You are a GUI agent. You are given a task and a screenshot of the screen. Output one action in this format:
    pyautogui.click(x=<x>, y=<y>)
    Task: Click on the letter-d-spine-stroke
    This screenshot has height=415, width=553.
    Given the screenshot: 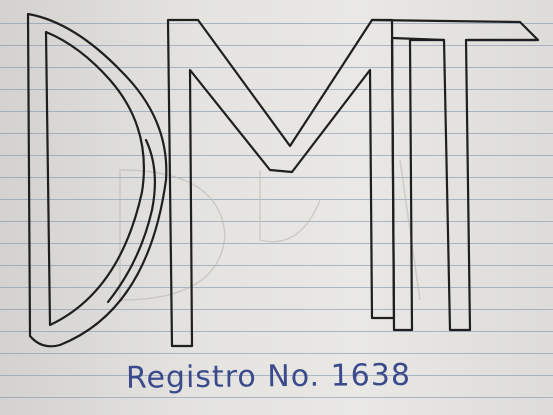 What is the action you would take?
    pyautogui.click(x=131, y=221)
    